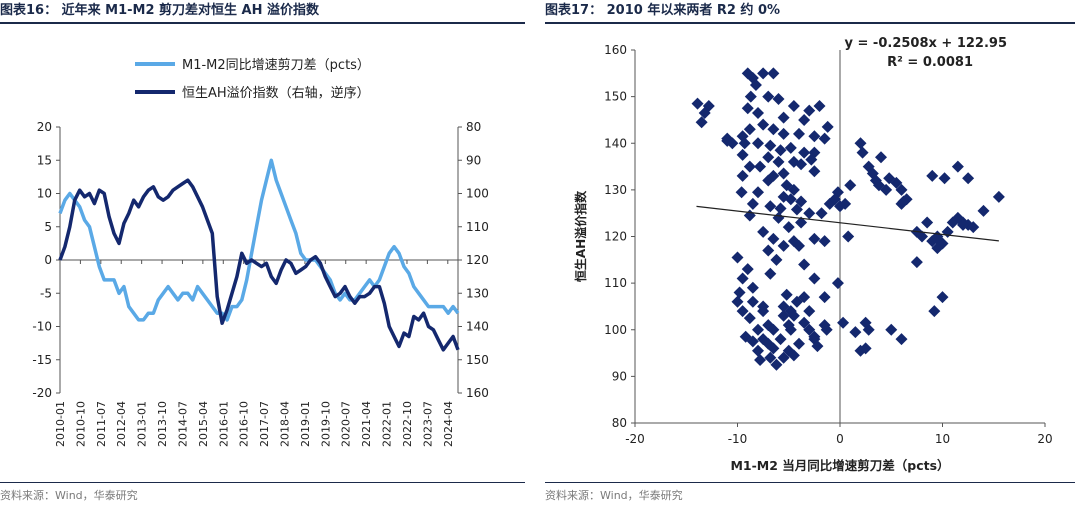 This screenshot has height=507, width=1080. I want to click on y-tick-label: 90, so click(619, 376).